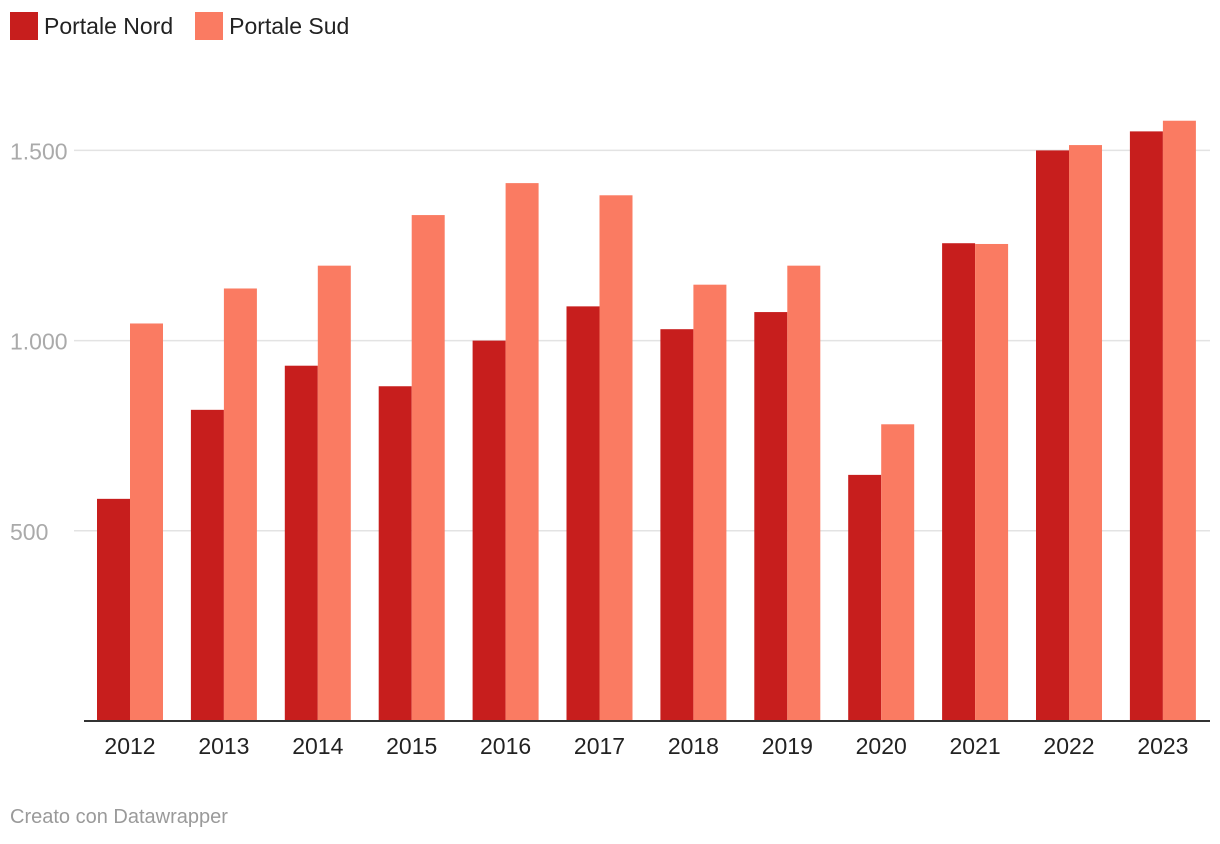  What do you see at coordinates (129, 746) in the screenshot?
I see `x-tick-label: 2012` at bounding box center [129, 746].